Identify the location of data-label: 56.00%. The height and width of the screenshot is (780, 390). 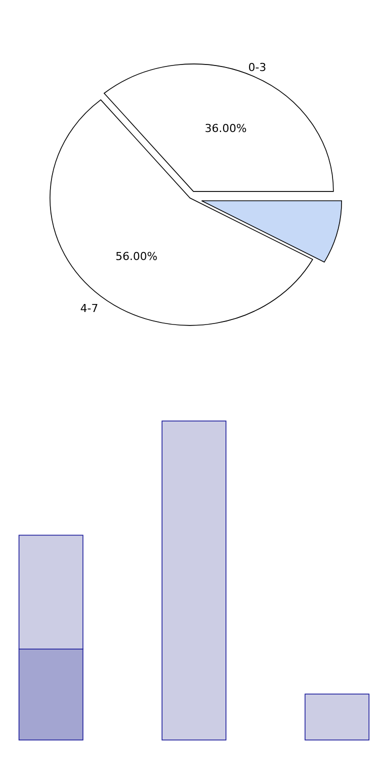
(136, 256).